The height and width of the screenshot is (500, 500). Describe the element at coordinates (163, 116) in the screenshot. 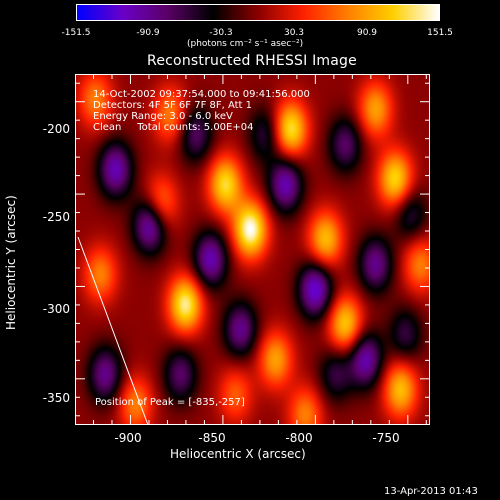

I see `info-energy-range: Energy Range: 3.0 - 6.0 keV` at that location.